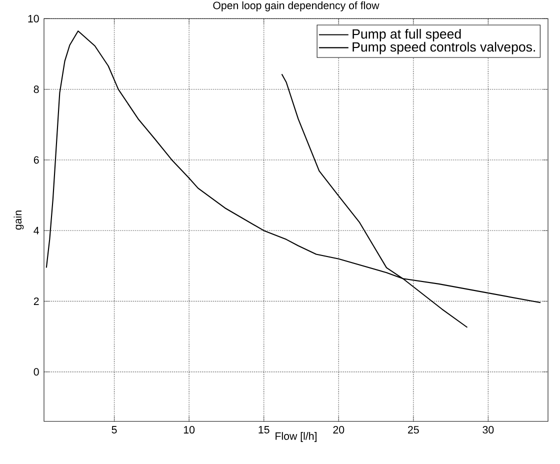  What do you see at coordinates (19, 220) in the screenshot?
I see `y-axis-title: gain` at bounding box center [19, 220].